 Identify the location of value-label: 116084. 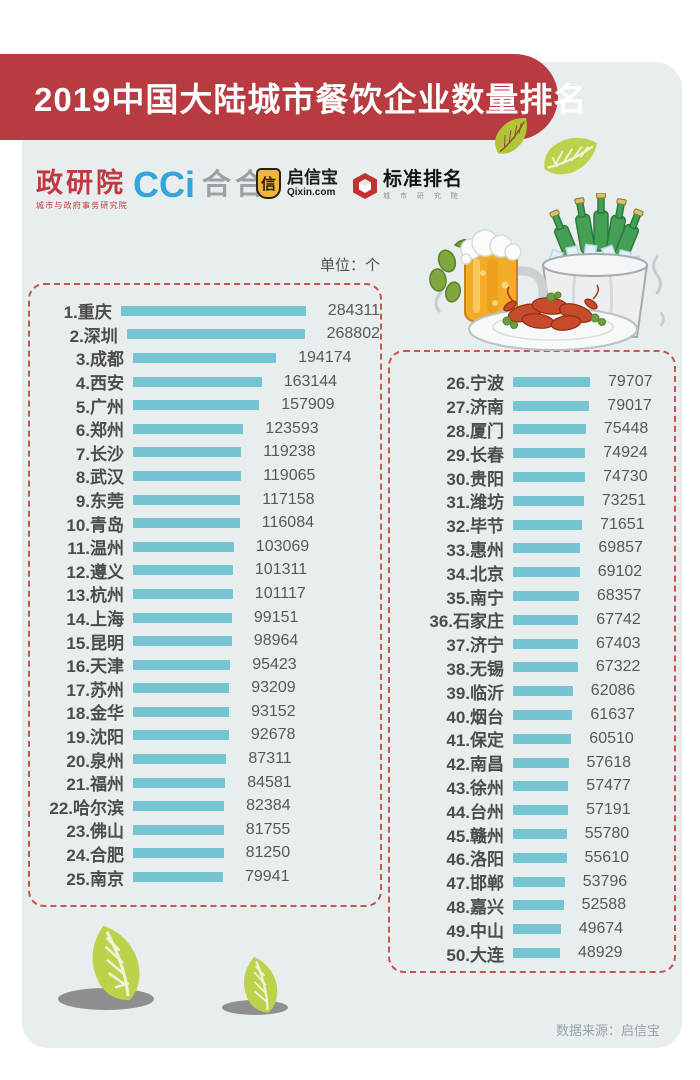
(287, 523).